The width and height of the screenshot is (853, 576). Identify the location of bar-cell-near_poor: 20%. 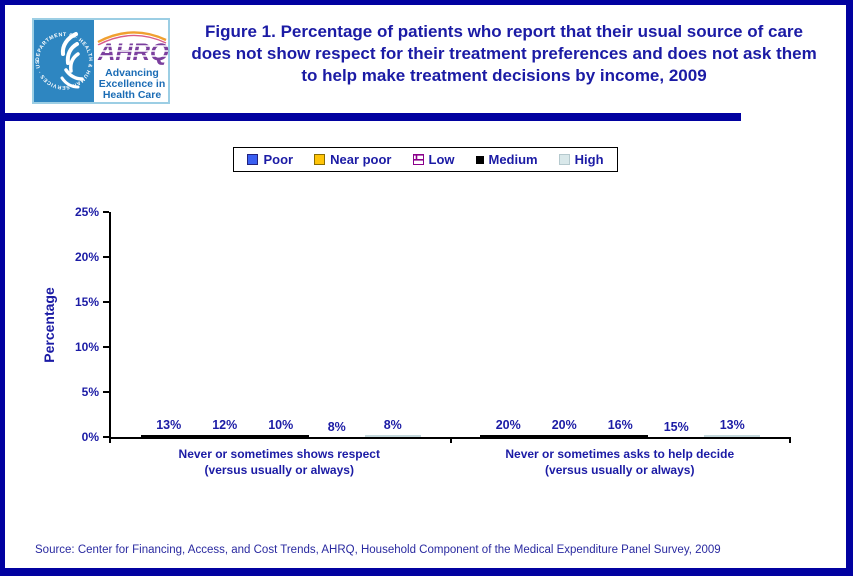
(564, 427).